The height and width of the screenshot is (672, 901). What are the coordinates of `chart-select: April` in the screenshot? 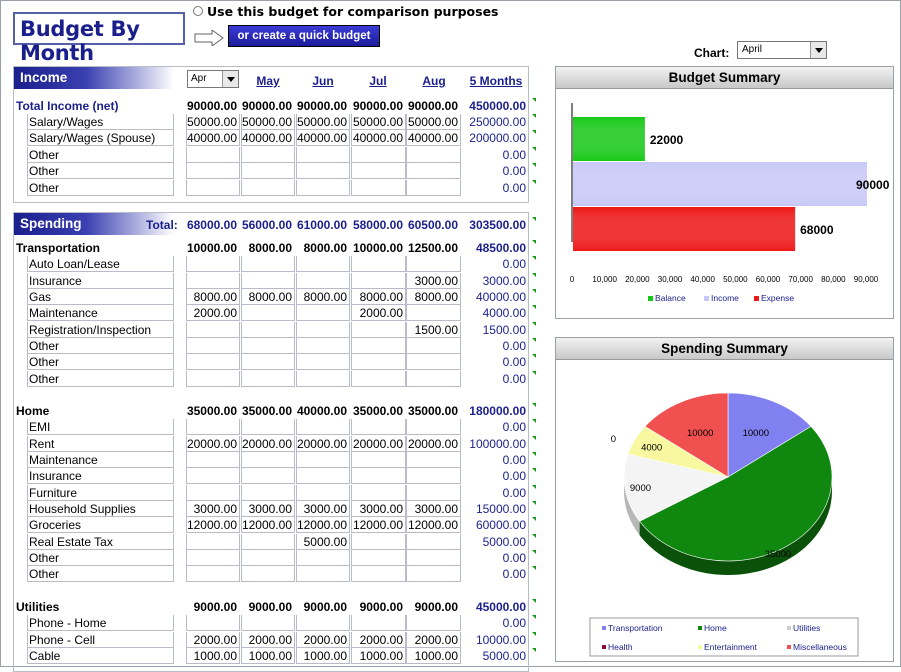 It's located at (782, 50).